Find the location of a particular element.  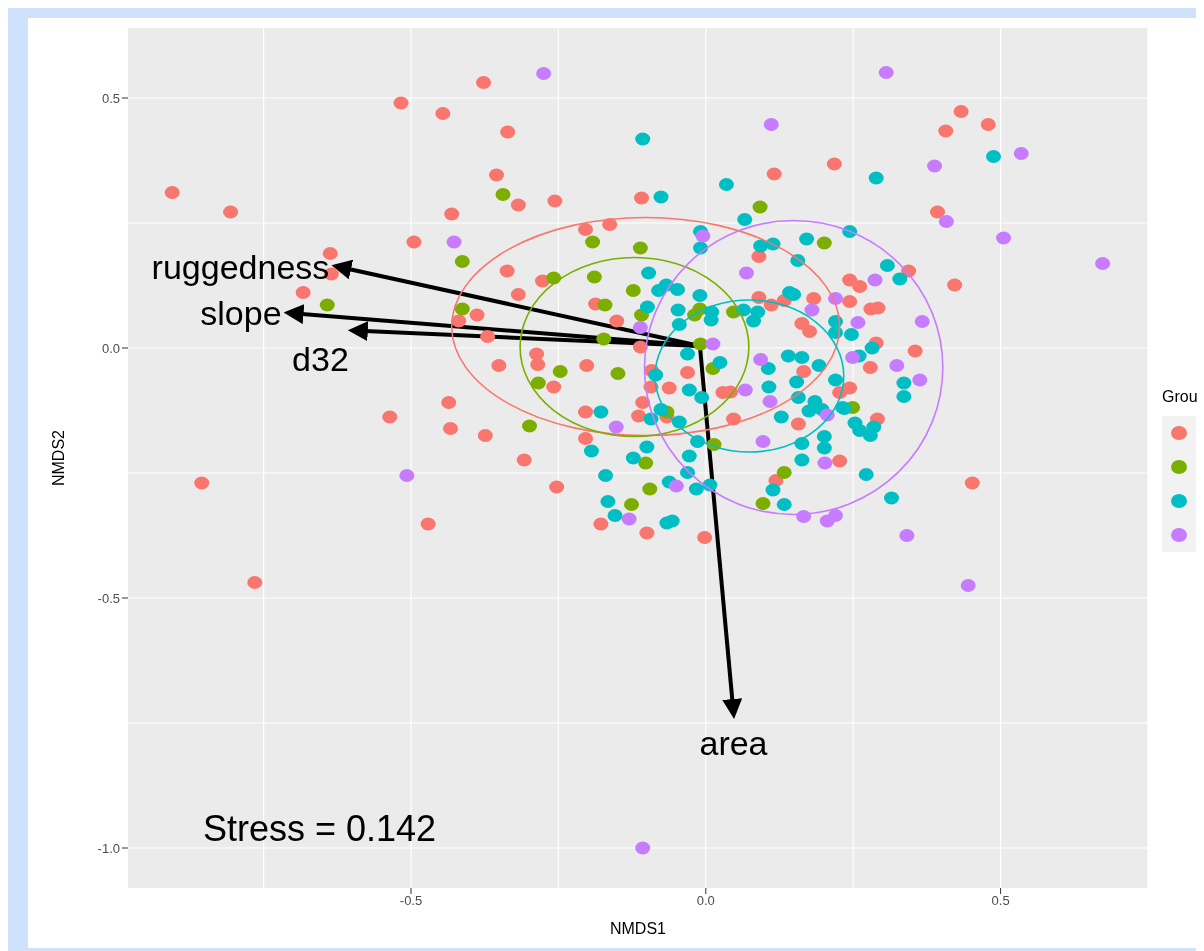

legend-title: Grou is located at coordinates (1180, 397).